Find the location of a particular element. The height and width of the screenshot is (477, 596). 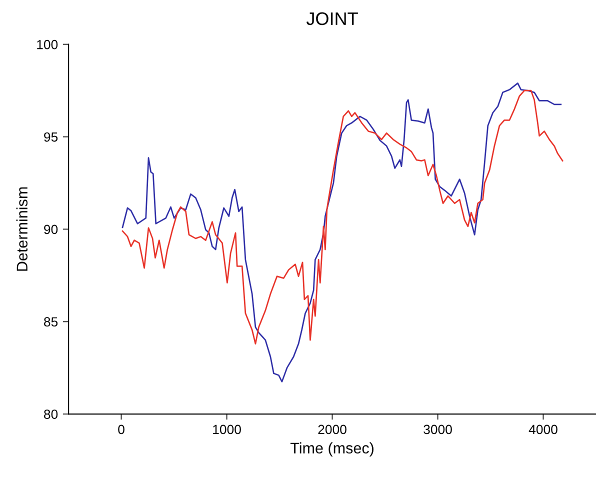

x-tick-label: 1000 is located at coordinates (227, 429).